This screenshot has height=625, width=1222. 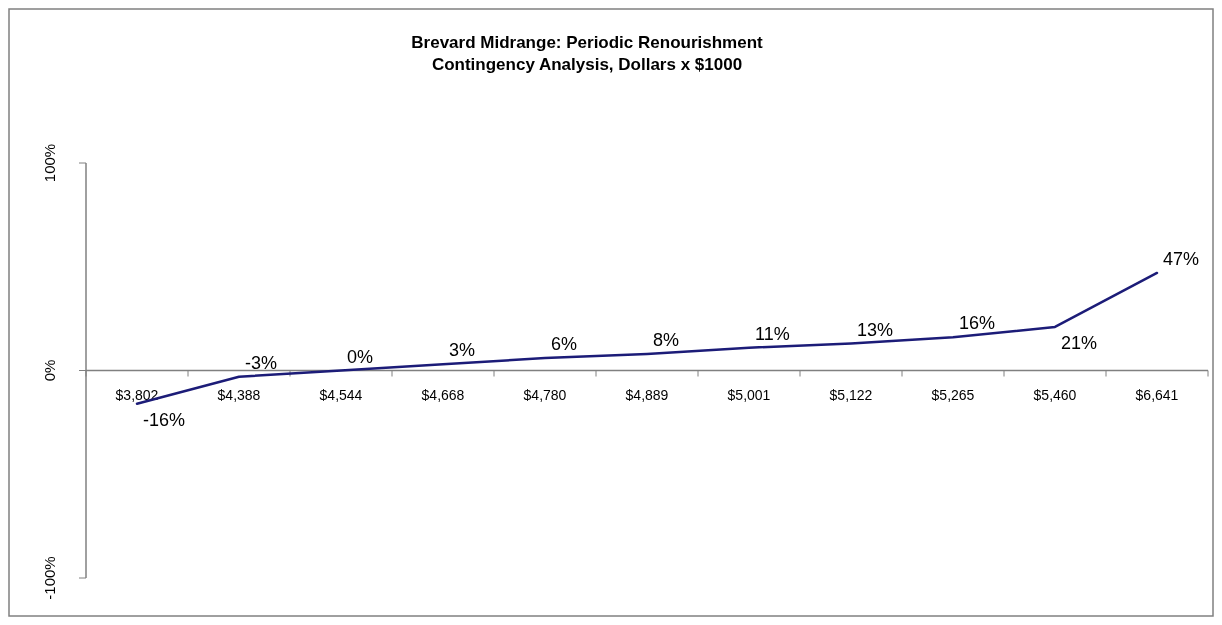 What do you see at coordinates (1079, 342) in the screenshot?
I see `data-label: 21%` at bounding box center [1079, 342].